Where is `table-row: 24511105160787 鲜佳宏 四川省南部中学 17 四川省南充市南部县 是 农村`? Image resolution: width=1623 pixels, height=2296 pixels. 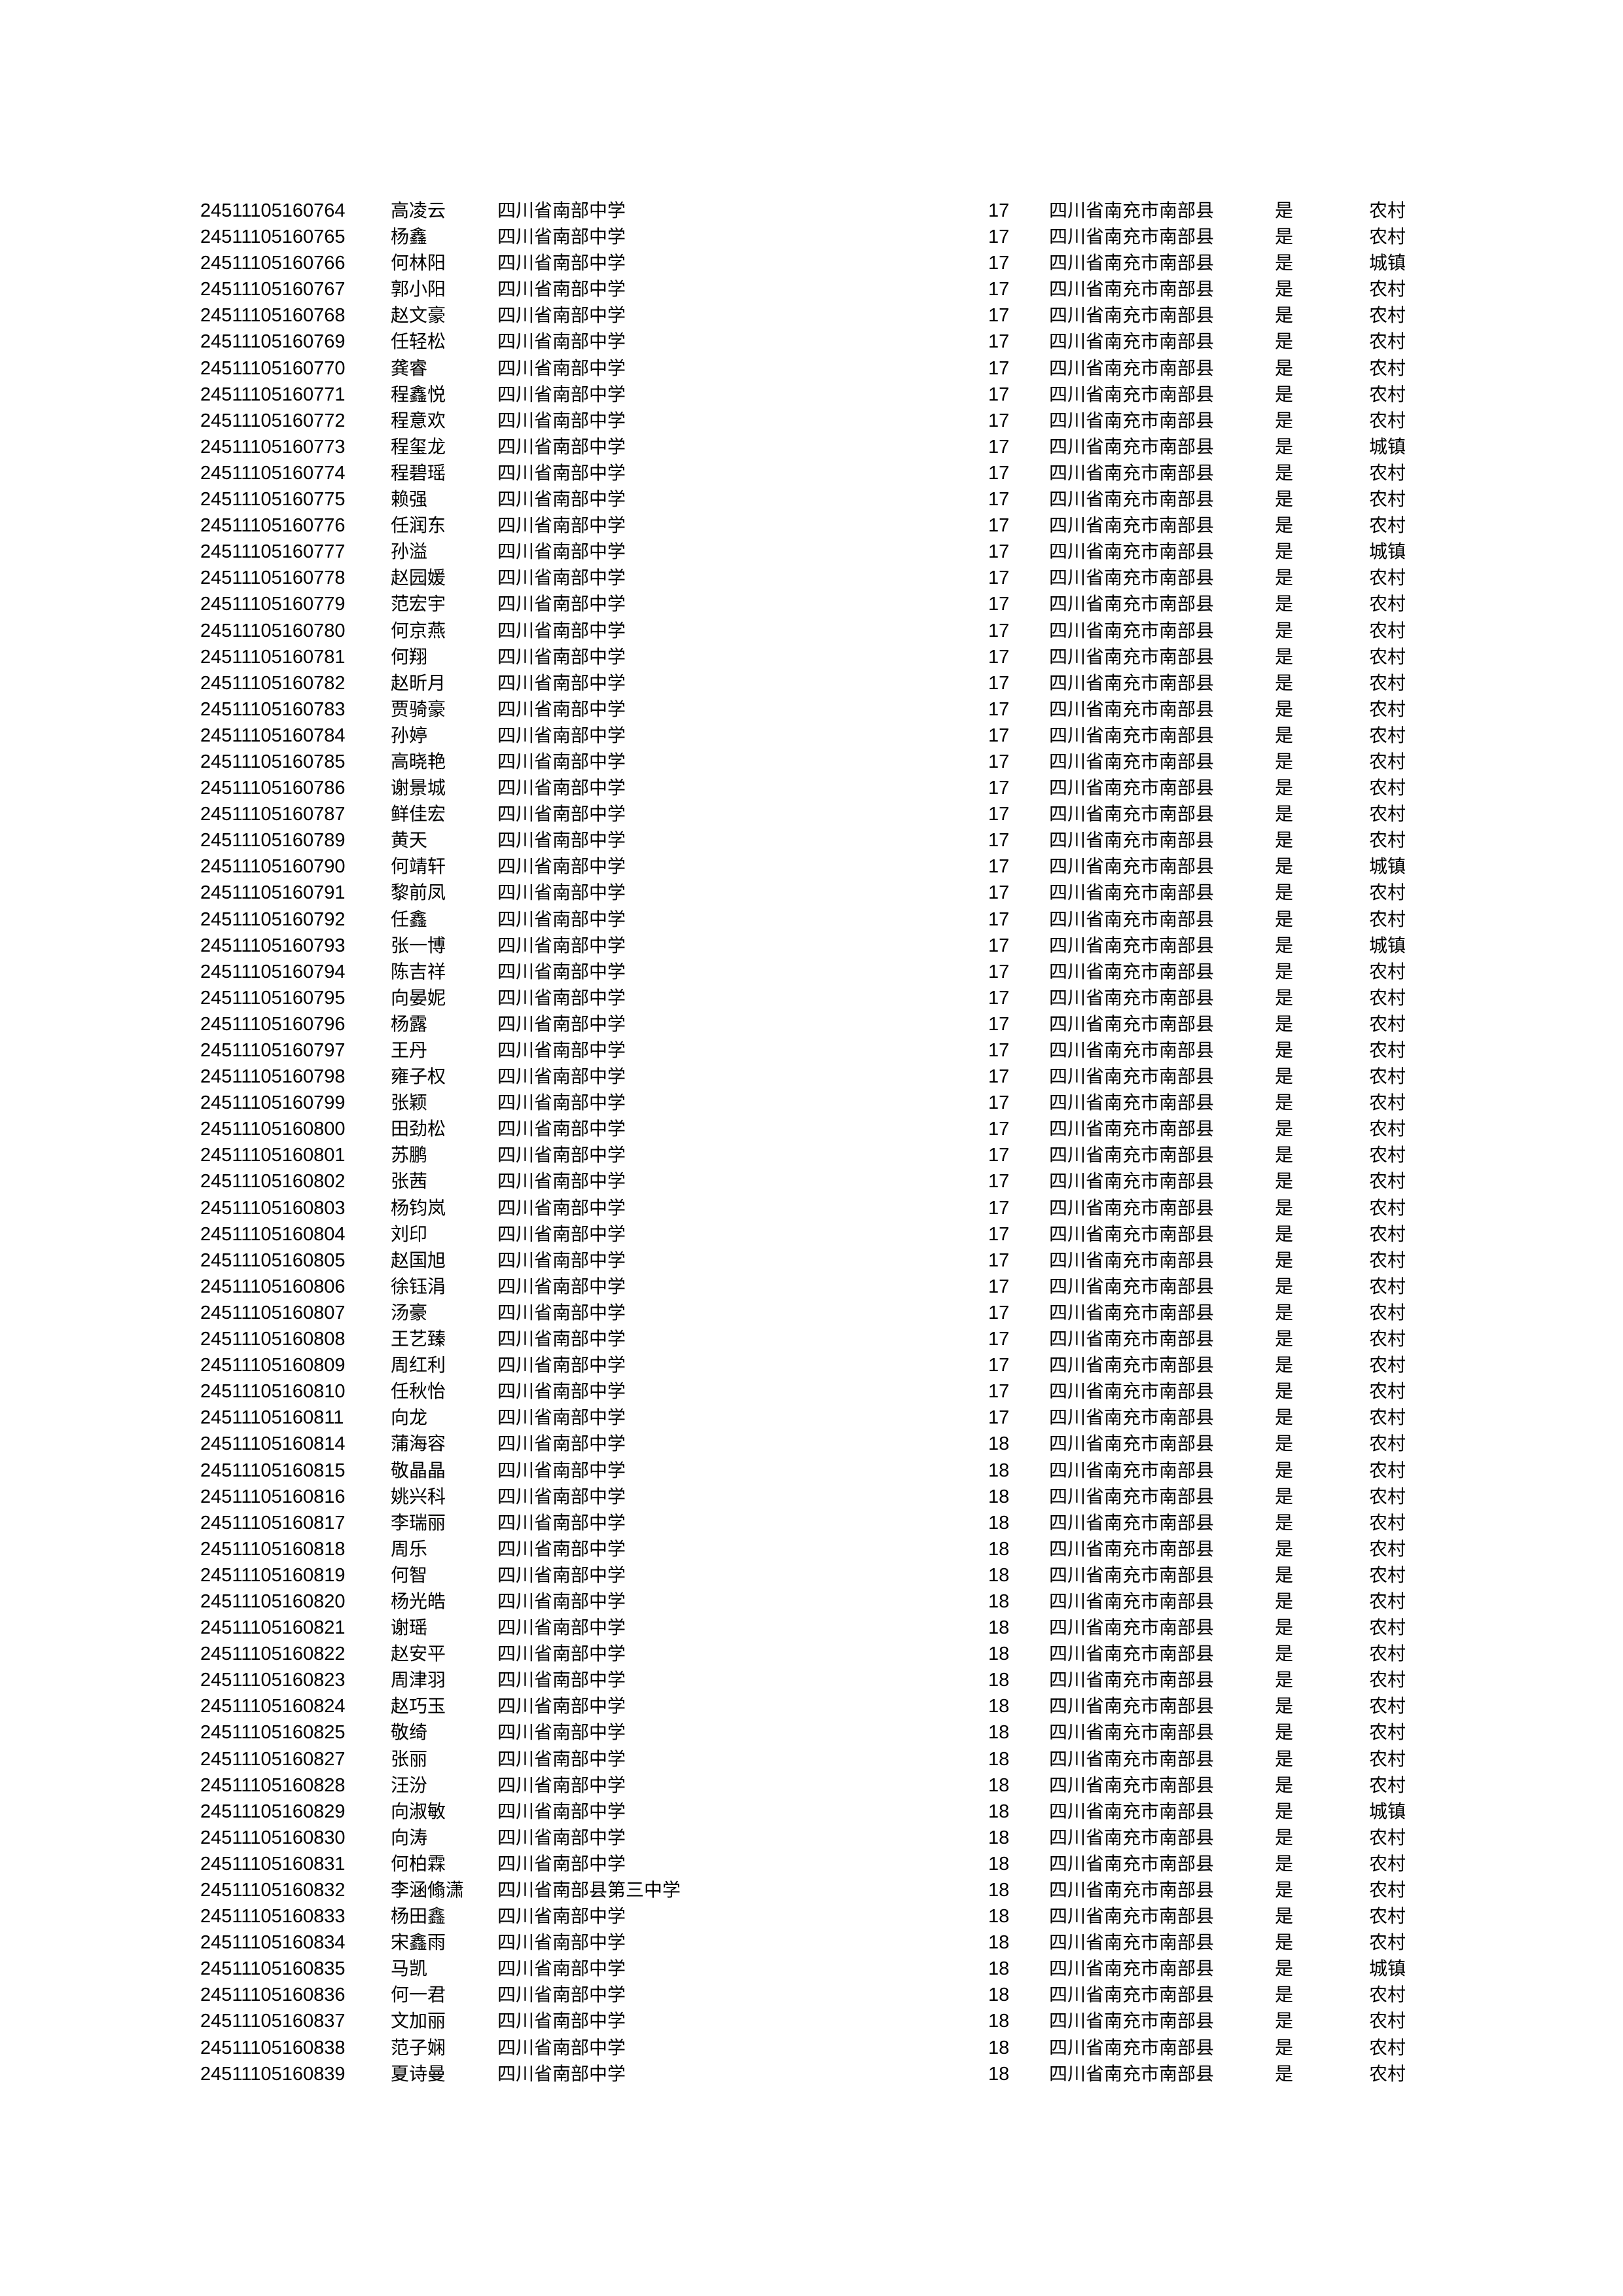
table-row: 24511105160787 鲜佳宏 四川省南部中学 17 四川省南充市南部县 是 农村 is located at coordinates (811, 814).